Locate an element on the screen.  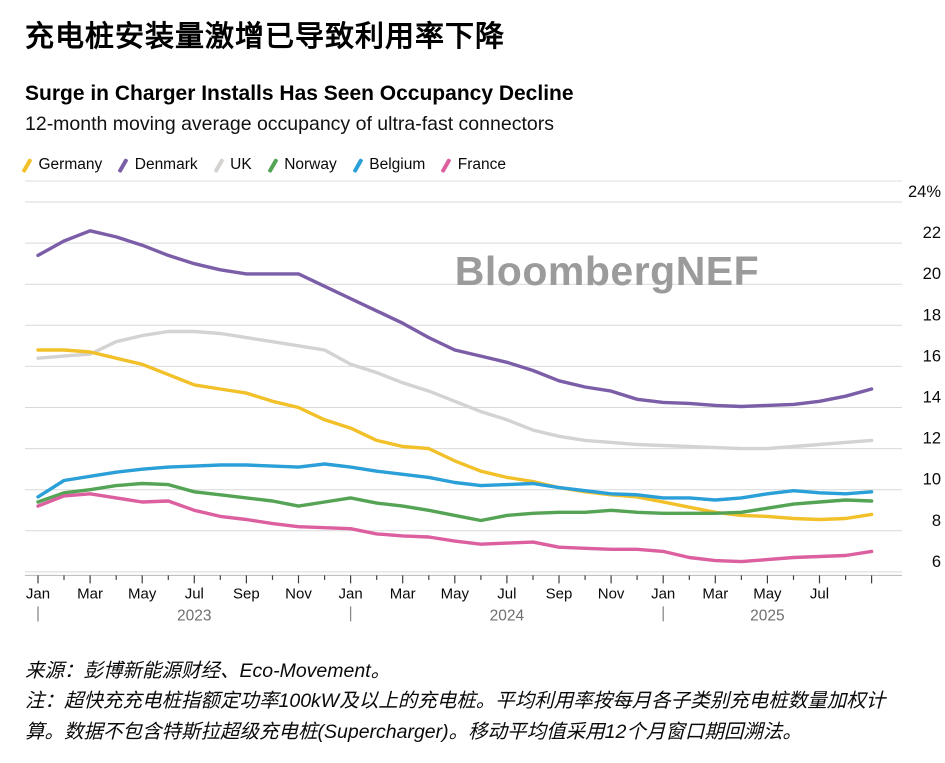
x-axis-year-label: 2025 is located at coordinates (767, 615).